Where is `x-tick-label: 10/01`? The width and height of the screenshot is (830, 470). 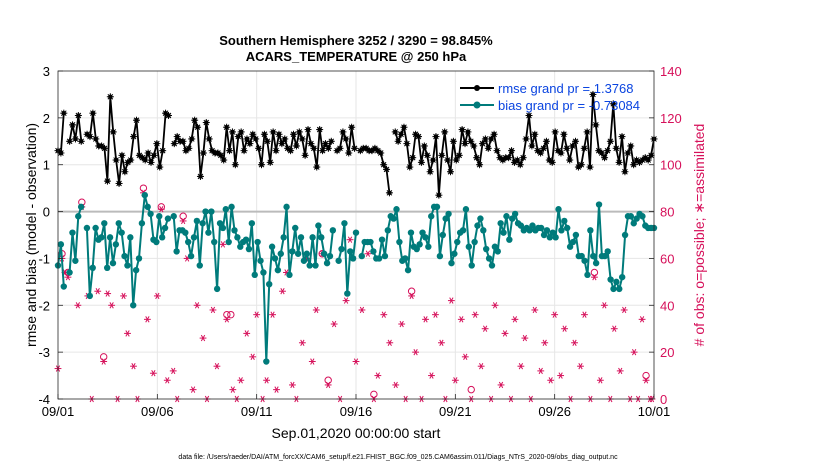 x-tick-label: 10/01 is located at coordinates (654, 411).